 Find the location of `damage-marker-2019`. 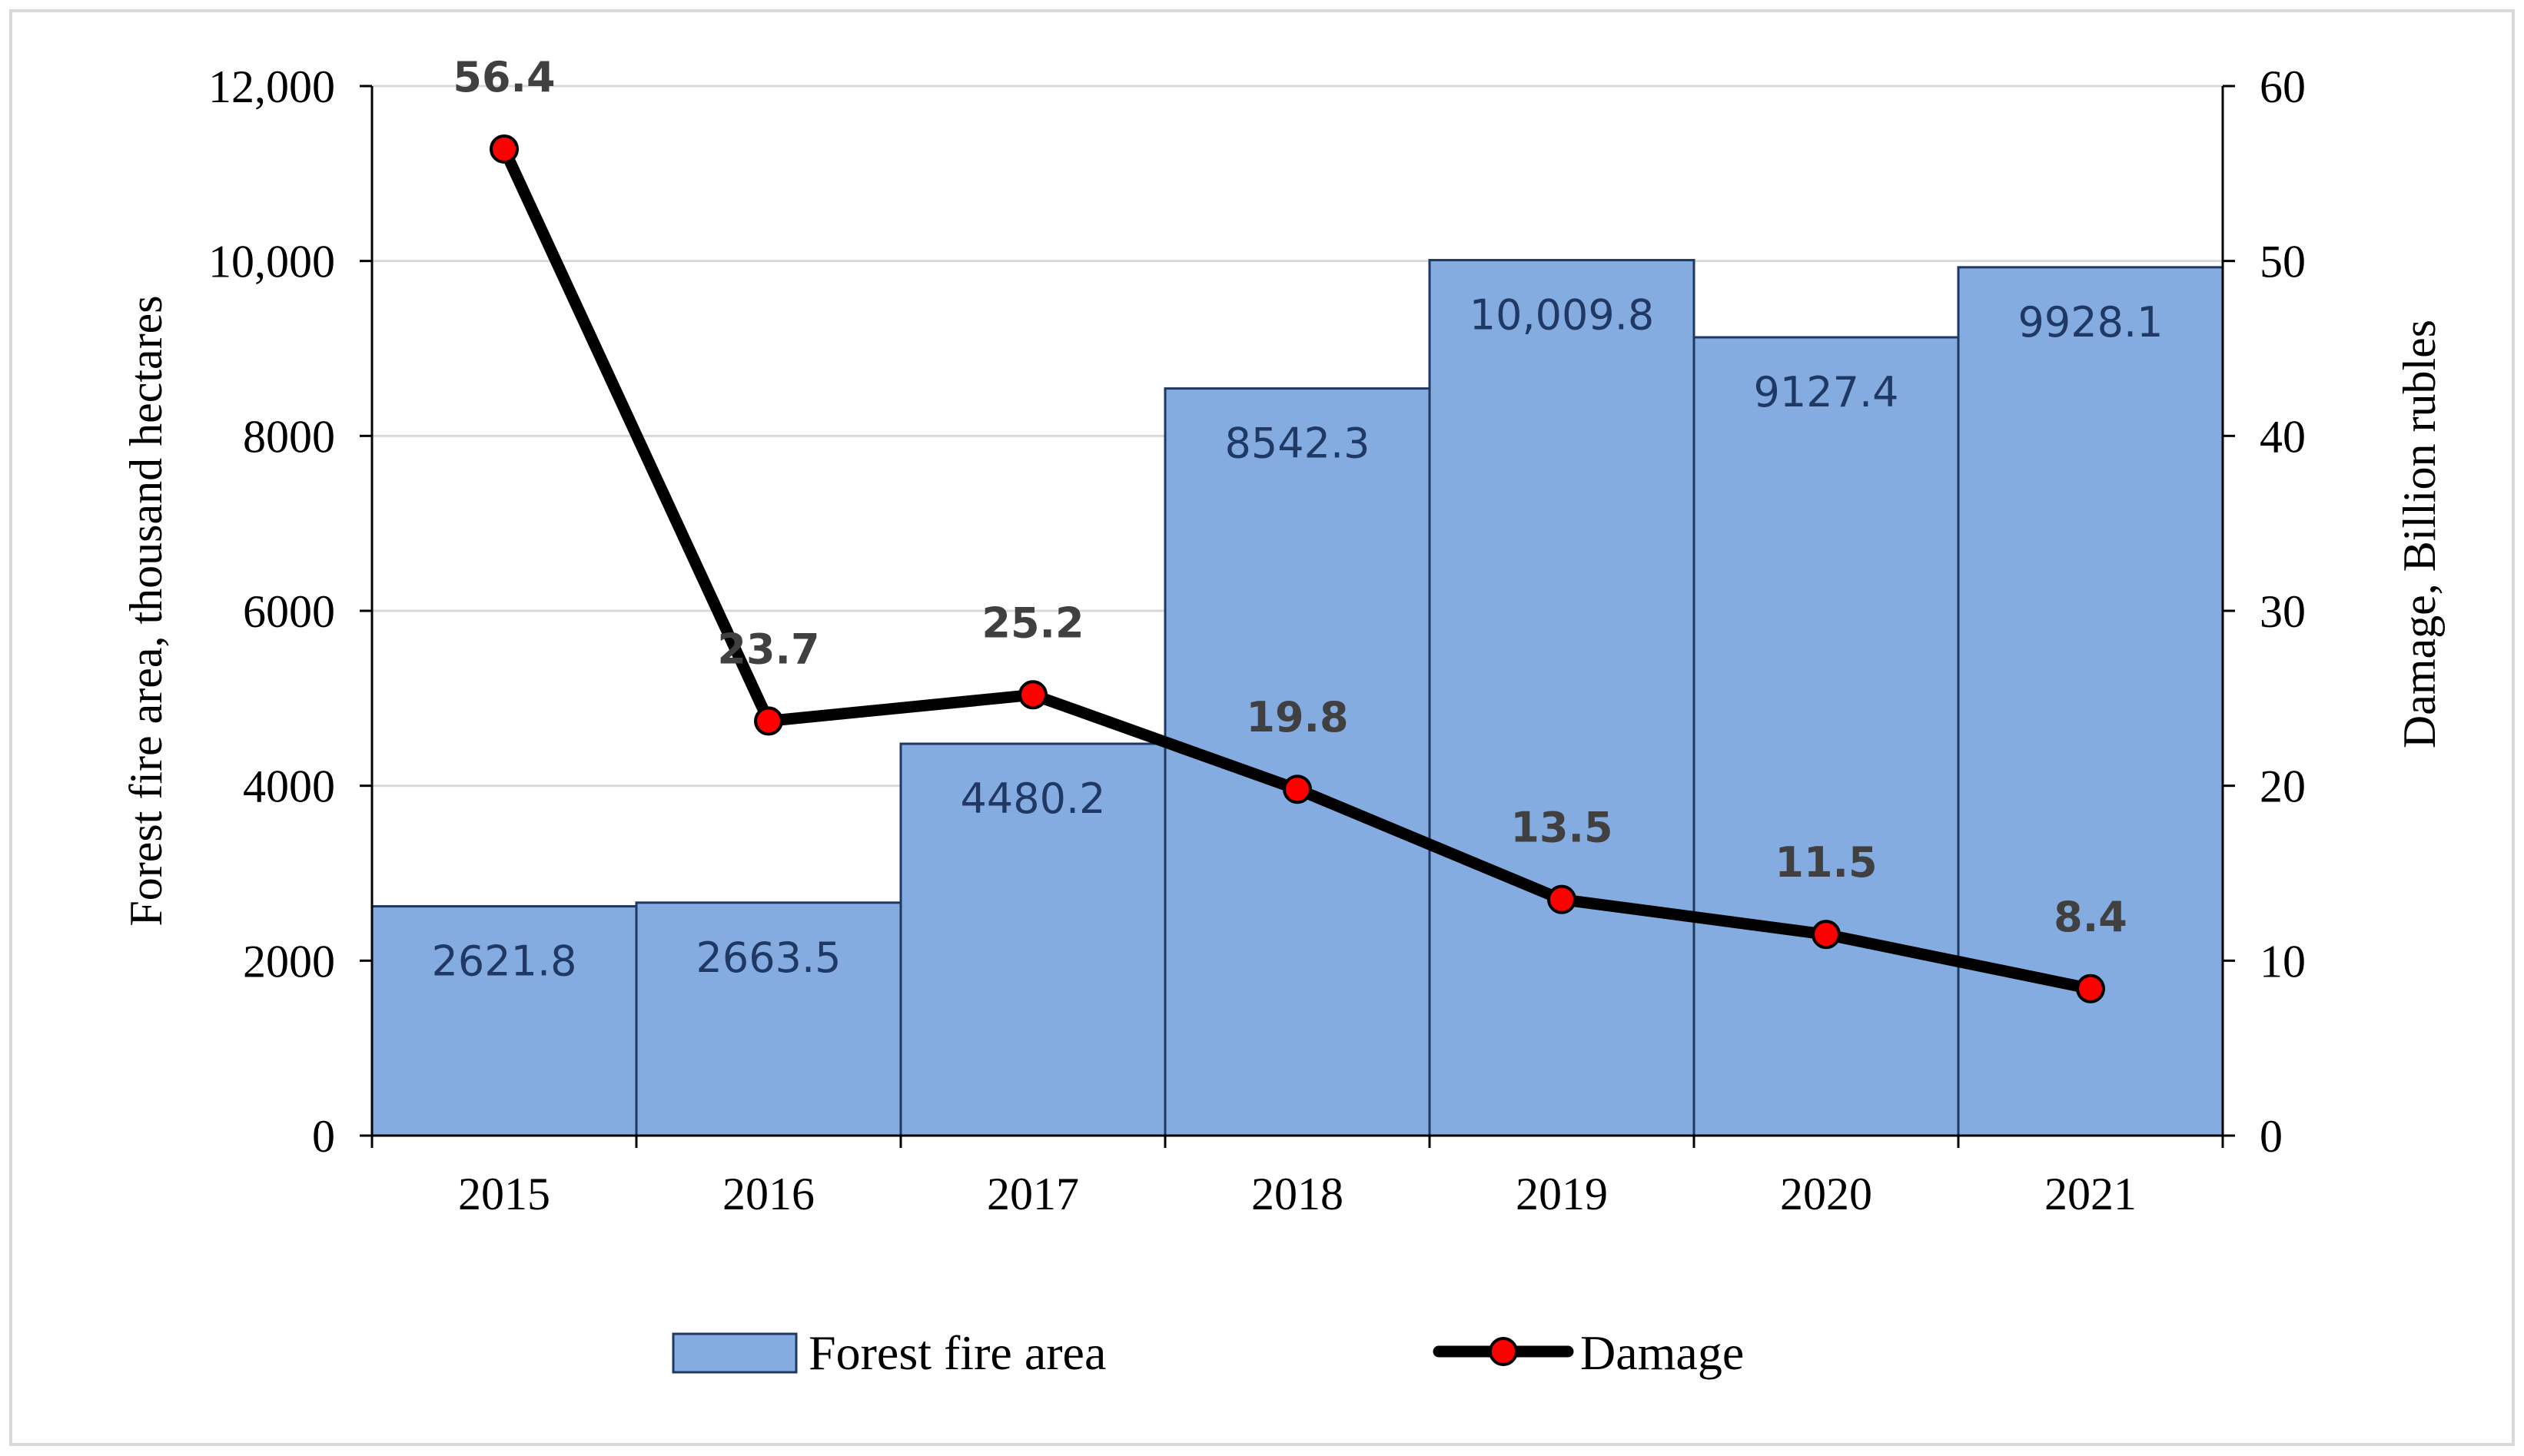

damage-marker-2019 is located at coordinates (1562, 899).